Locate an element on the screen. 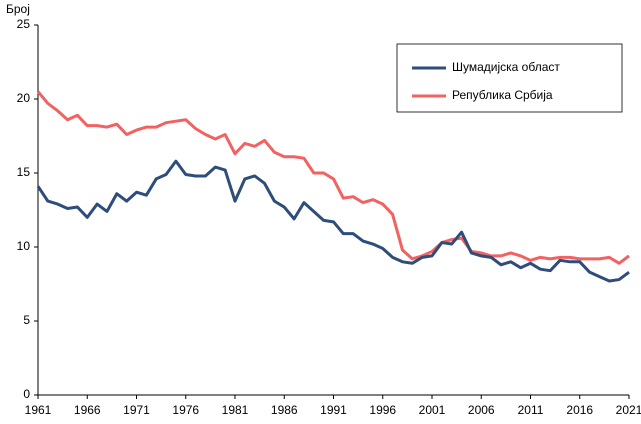 The height and width of the screenshot is (424, 641). x-tick-label: 2021 is located at coordinates (628, 410).